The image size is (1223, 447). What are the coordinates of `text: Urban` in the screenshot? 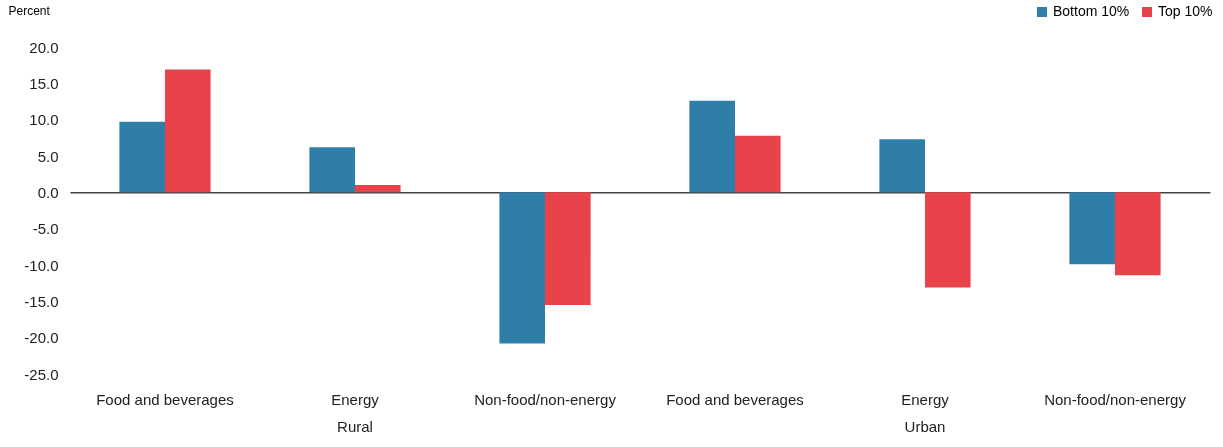 It's located at (925, 426).